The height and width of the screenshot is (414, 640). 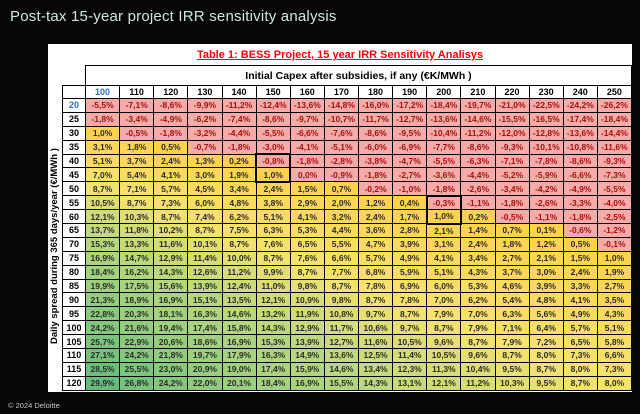 I want to click on irr-cell: 14,3%, so click(x=171, y=272).